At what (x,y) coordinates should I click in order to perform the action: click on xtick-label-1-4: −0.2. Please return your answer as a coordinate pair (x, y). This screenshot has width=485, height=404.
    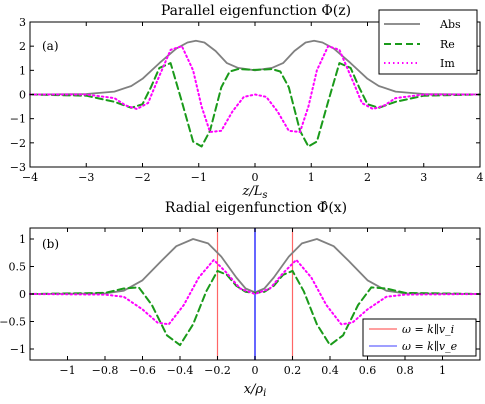
    Looking at the image, I should click on (217, 370).